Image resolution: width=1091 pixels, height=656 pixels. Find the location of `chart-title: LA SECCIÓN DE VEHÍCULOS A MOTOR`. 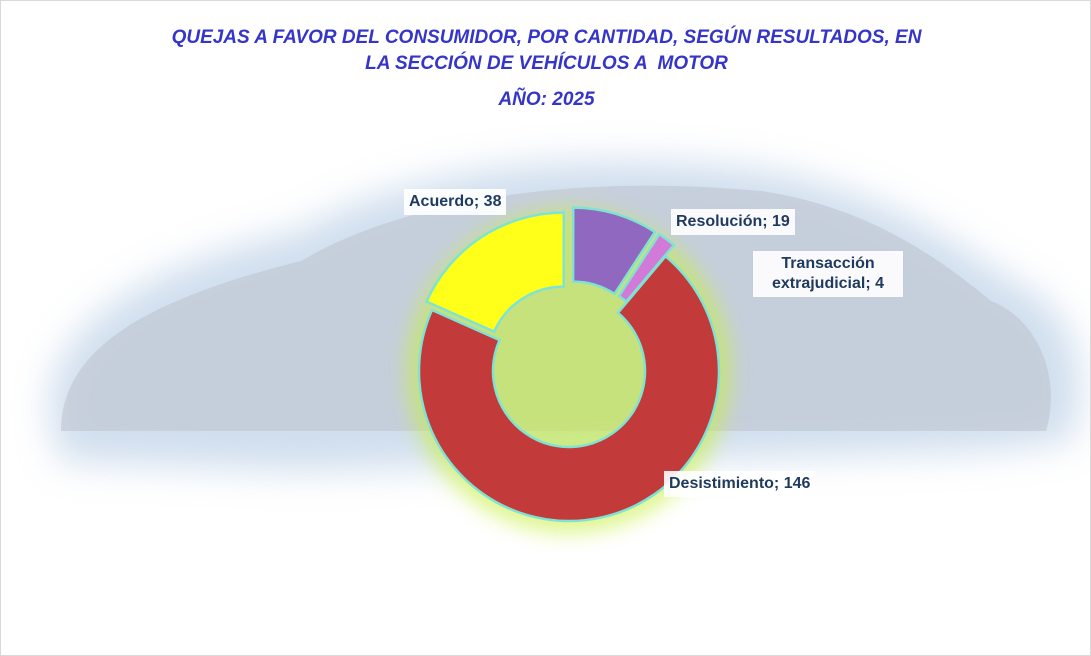

chart-title: LA SECCIÓN DE VEHÍCULOS A MOTOR is located at coordinates (546, 63).